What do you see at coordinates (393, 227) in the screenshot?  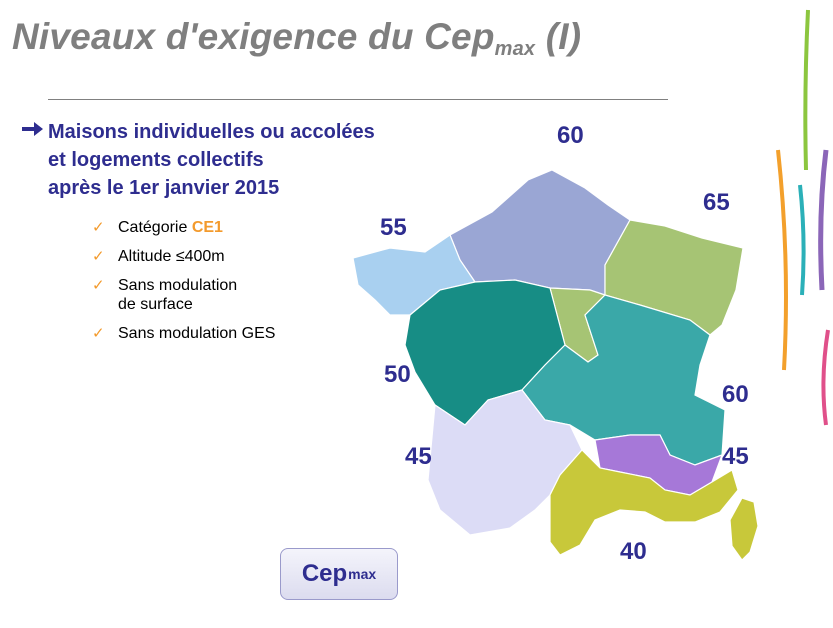 I see `zone-label-brittany: 55` at bounding box center [393, 227].